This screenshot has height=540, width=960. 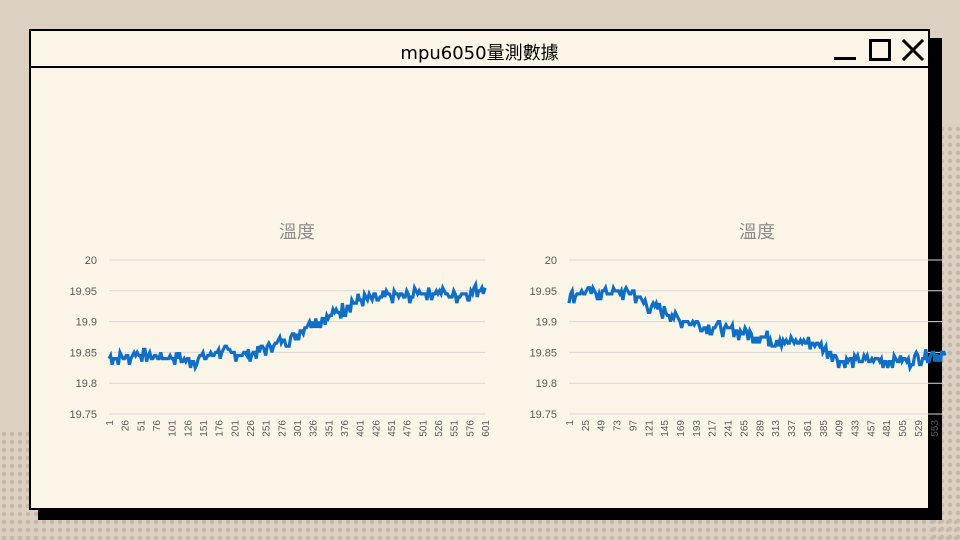 What do you see at coordinates (470, 428) in the screenshot?
I see `x-tick-label: 576` at bounding box center [470, 428].